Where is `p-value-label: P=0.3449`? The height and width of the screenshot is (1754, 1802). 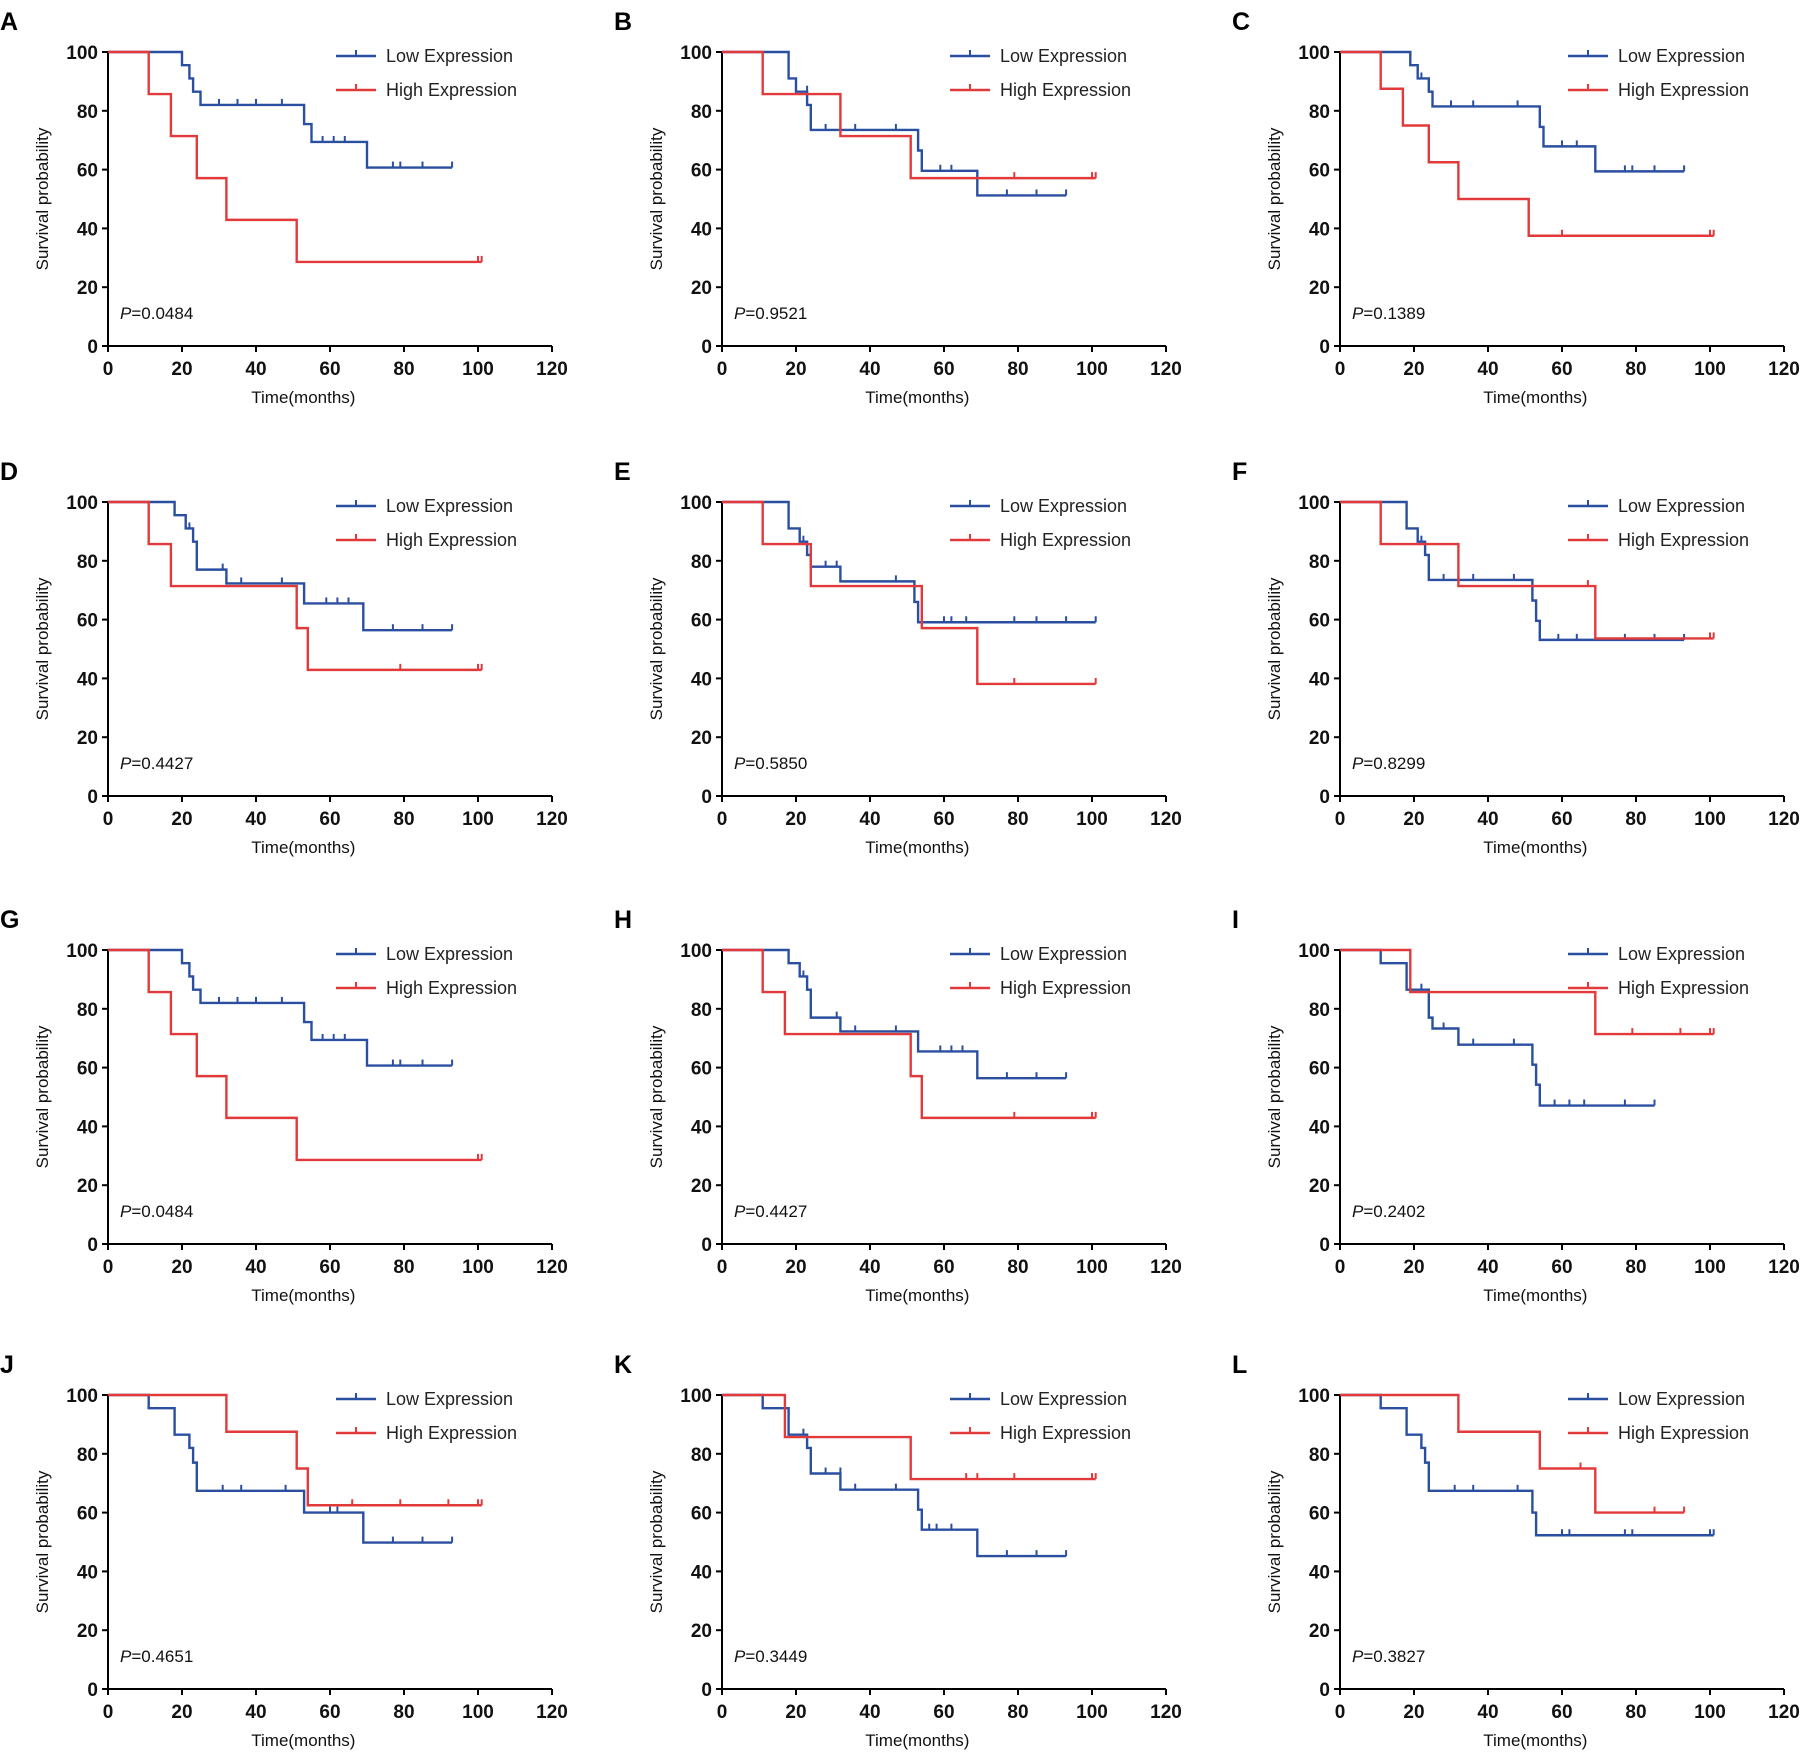
p-value-label: P=0.3449 is located at coordinates (770, 1656).